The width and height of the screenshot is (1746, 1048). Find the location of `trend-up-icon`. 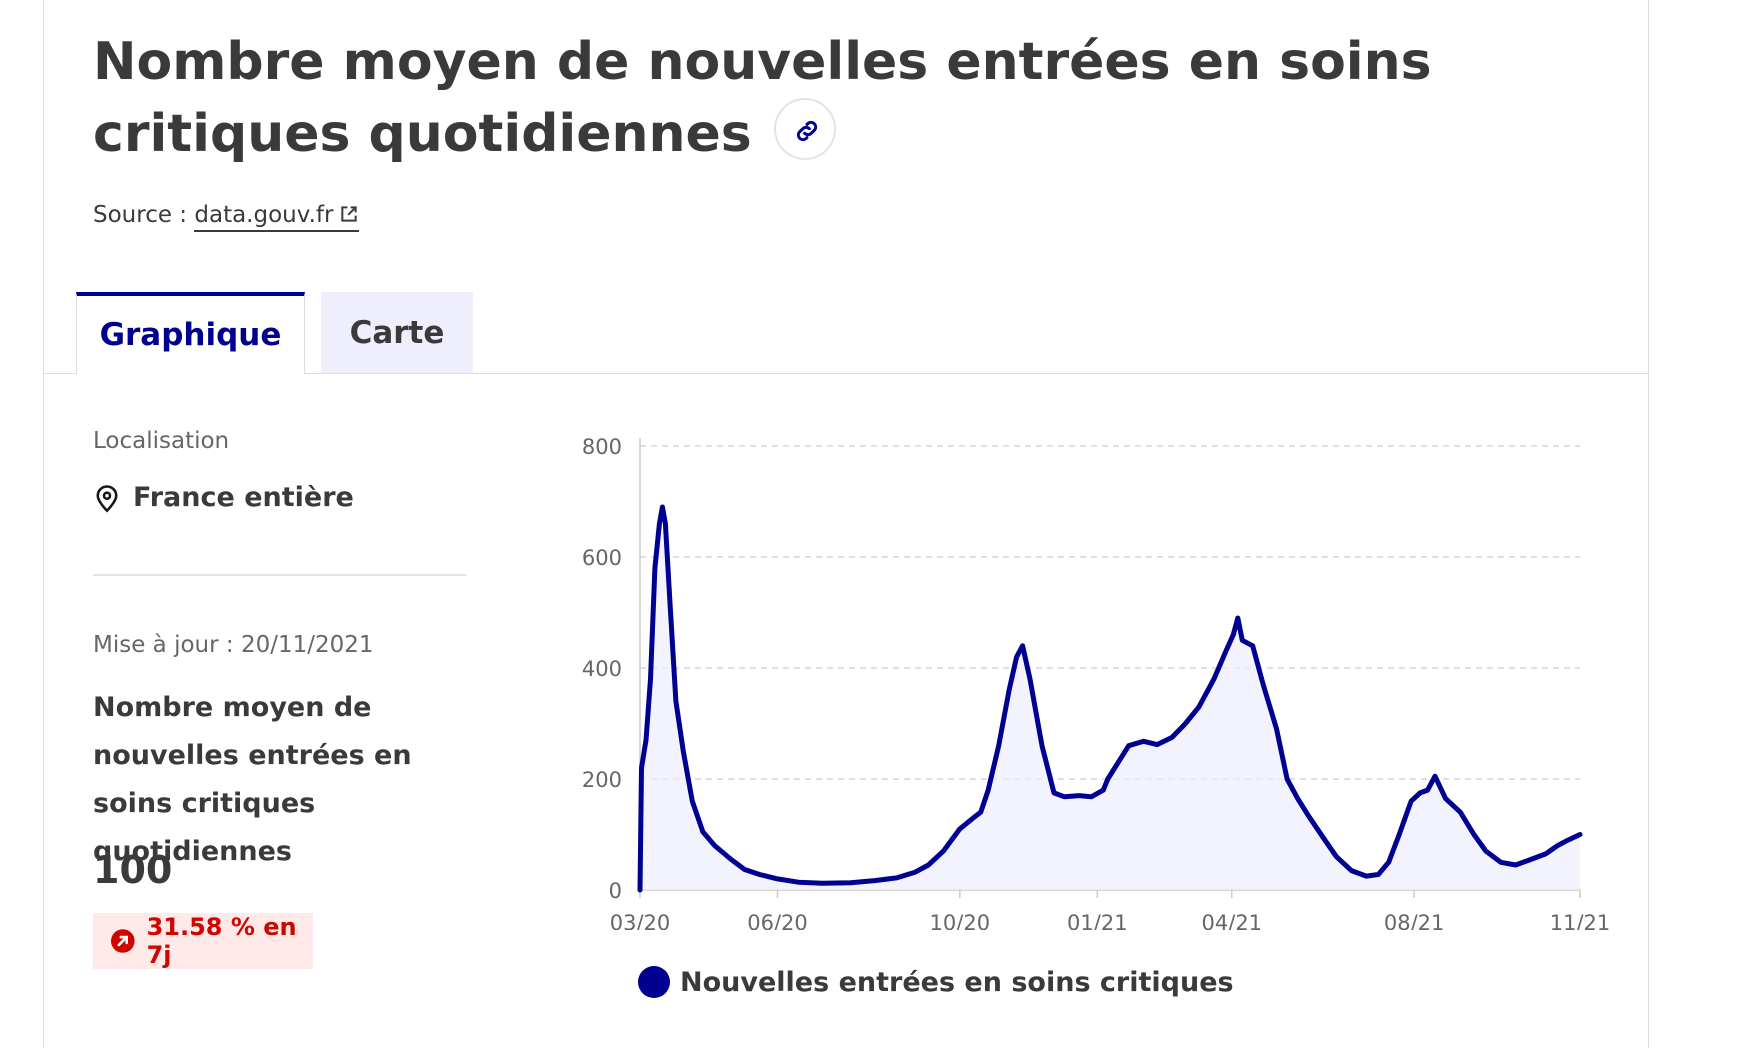

trend-up-icon is located at coordinates (123, 941).